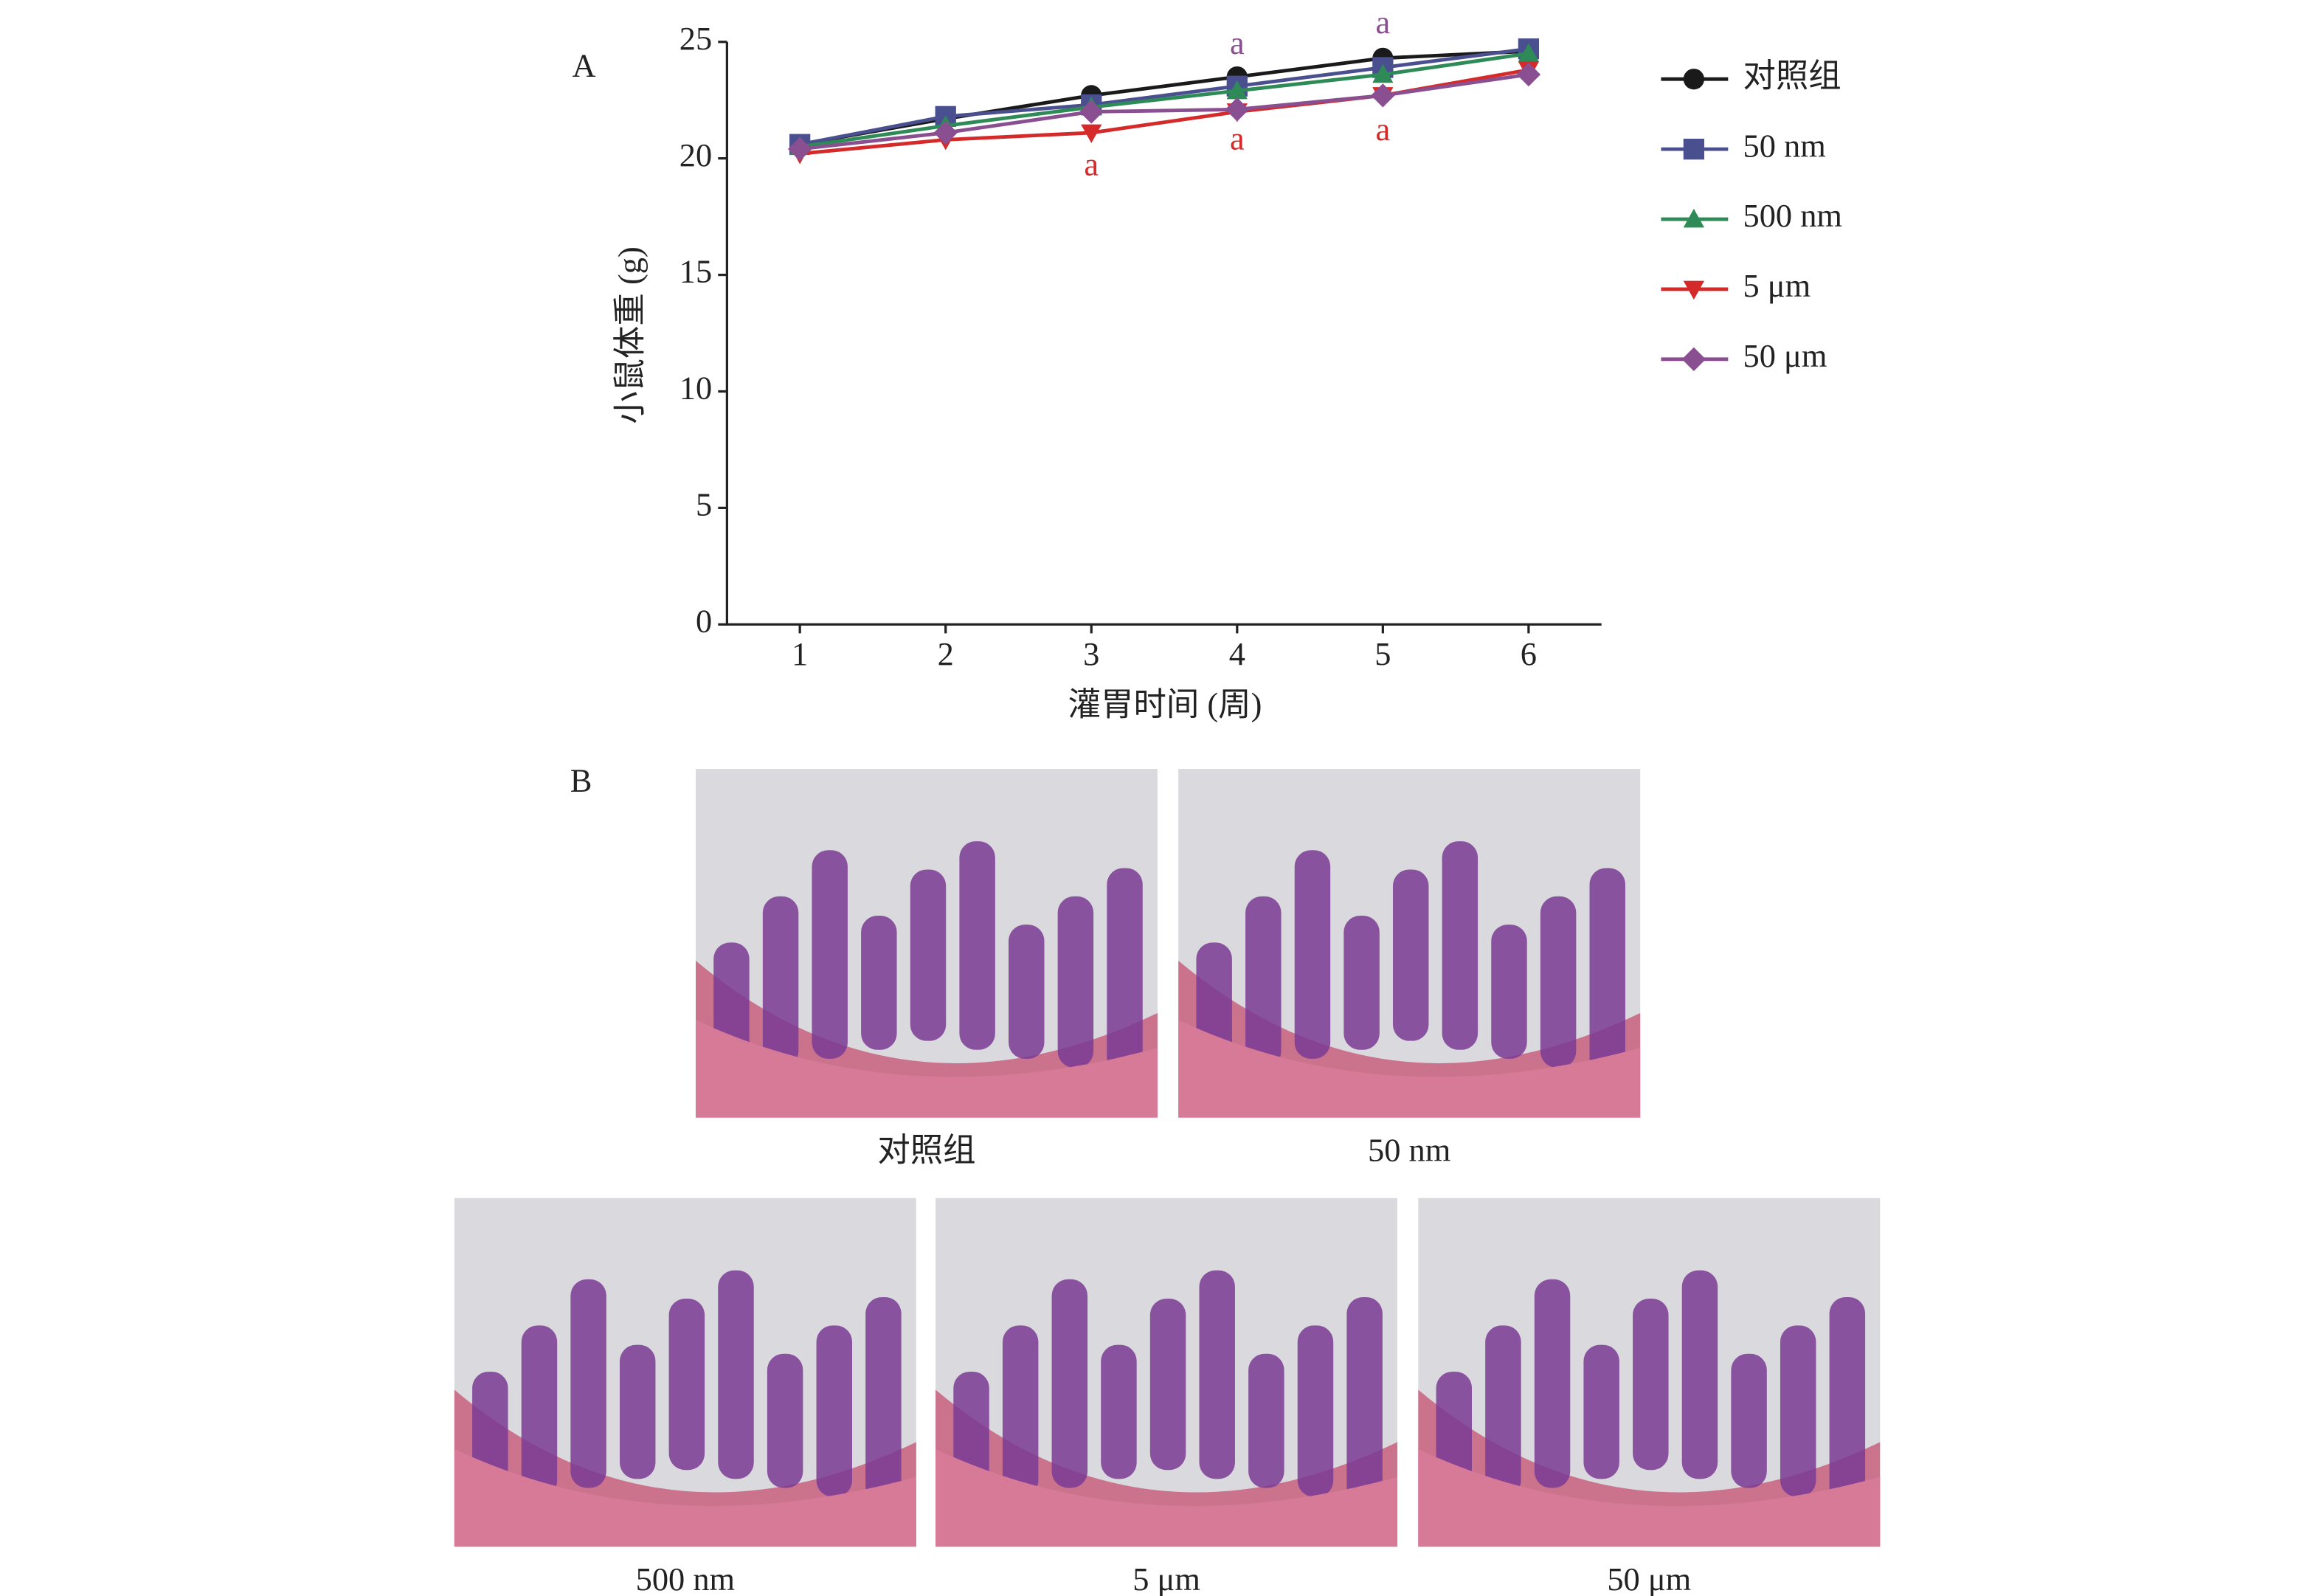 Image resolution: width=2324 pixels, height=1596 pixels. What do you see at coordinates (1792, 216) in the screenshot?
I see `legend-label: 500 nm` at bounding box center [1792, 216].